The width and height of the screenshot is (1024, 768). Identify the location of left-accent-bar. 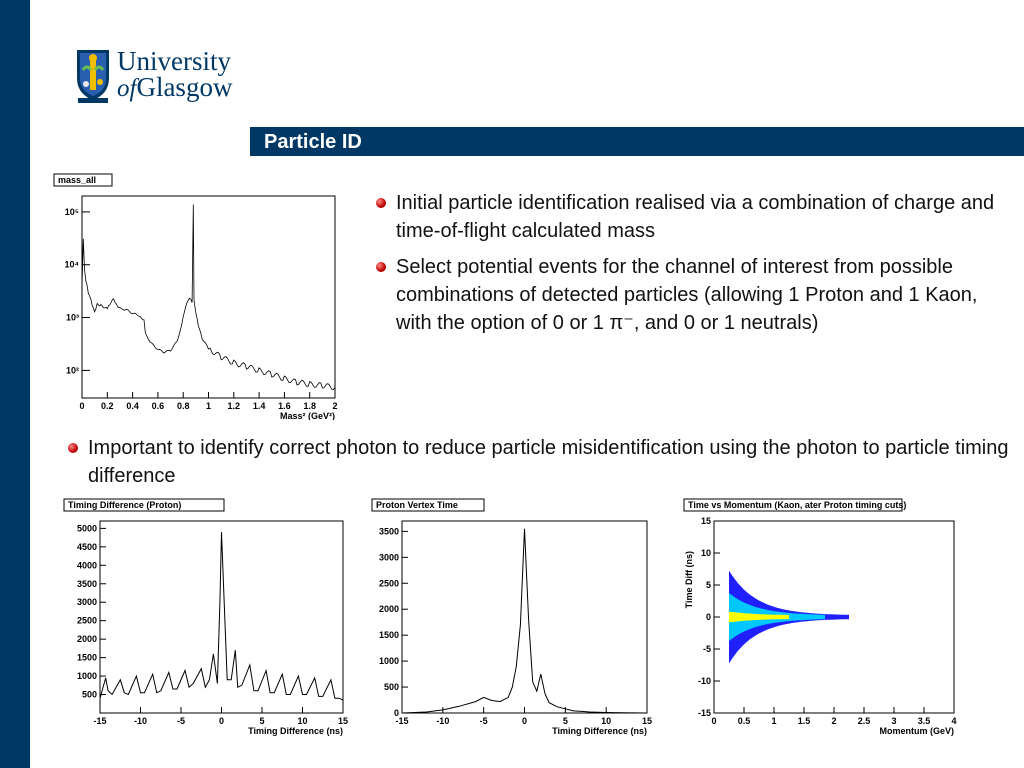
(15, 384).